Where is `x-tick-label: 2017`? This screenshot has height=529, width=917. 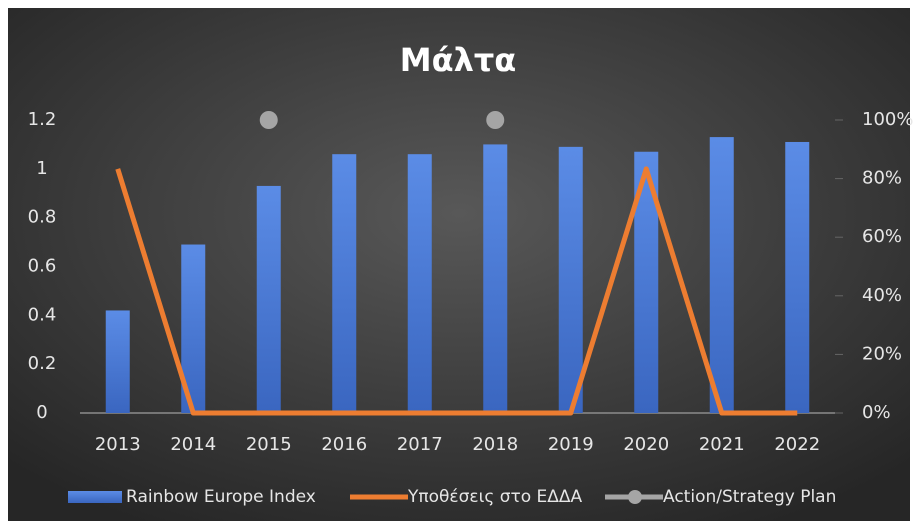 x-tick-label: 2017 is located at coordinates (420, 444).